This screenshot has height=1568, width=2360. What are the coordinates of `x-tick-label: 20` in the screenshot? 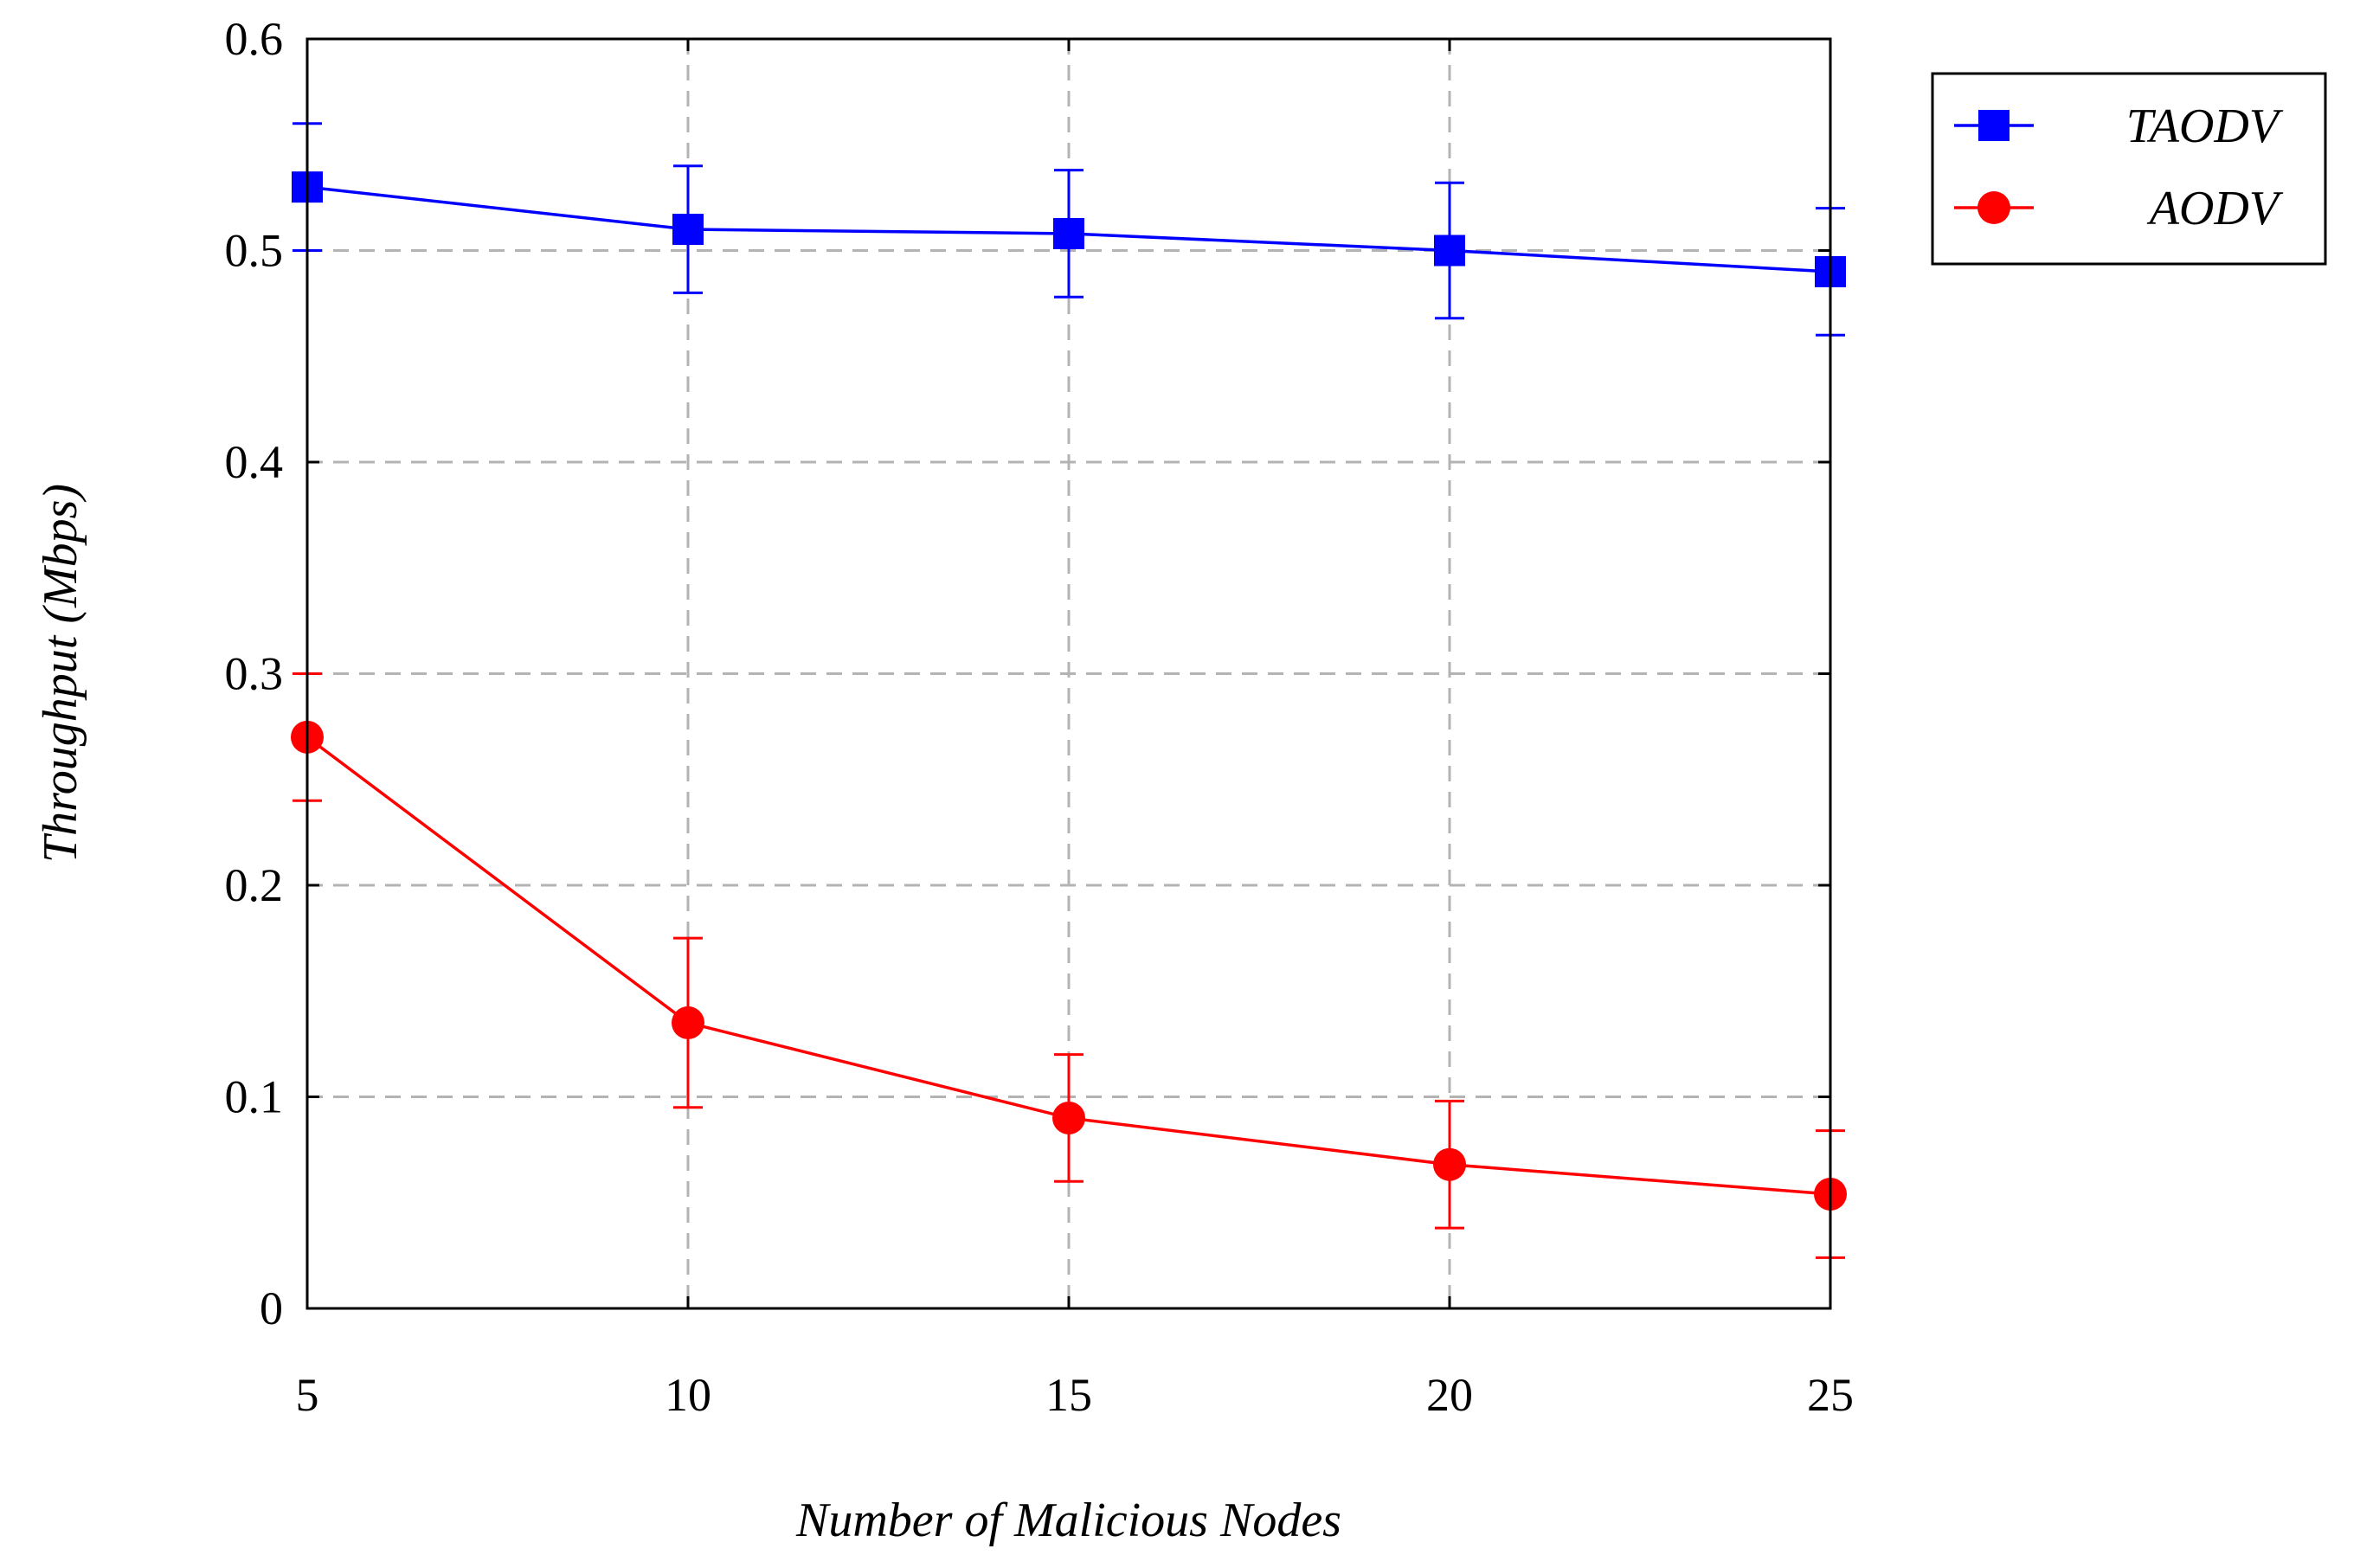 It's located at (1449, 1395).